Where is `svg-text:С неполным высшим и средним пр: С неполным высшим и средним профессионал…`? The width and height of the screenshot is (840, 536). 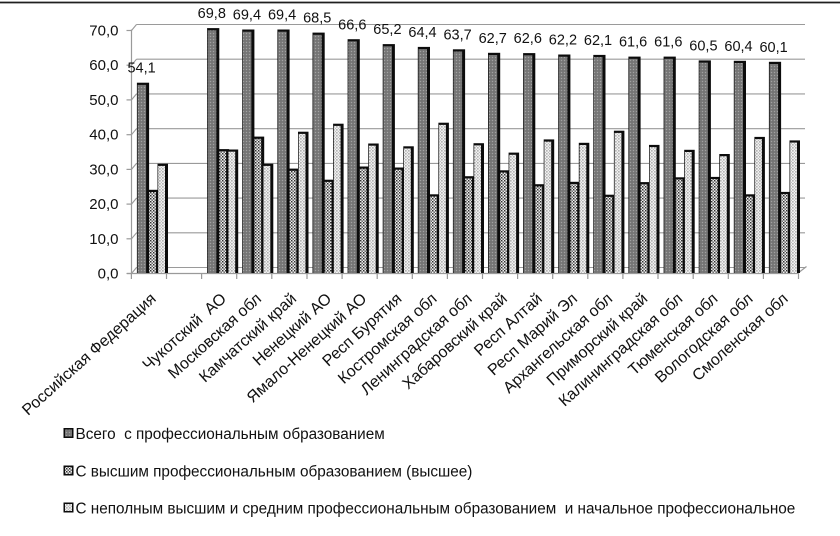
svg-text:С неполным высшим и средним пр: С неполным высшим и средним профессионал… is located at coordinates (436, 509).